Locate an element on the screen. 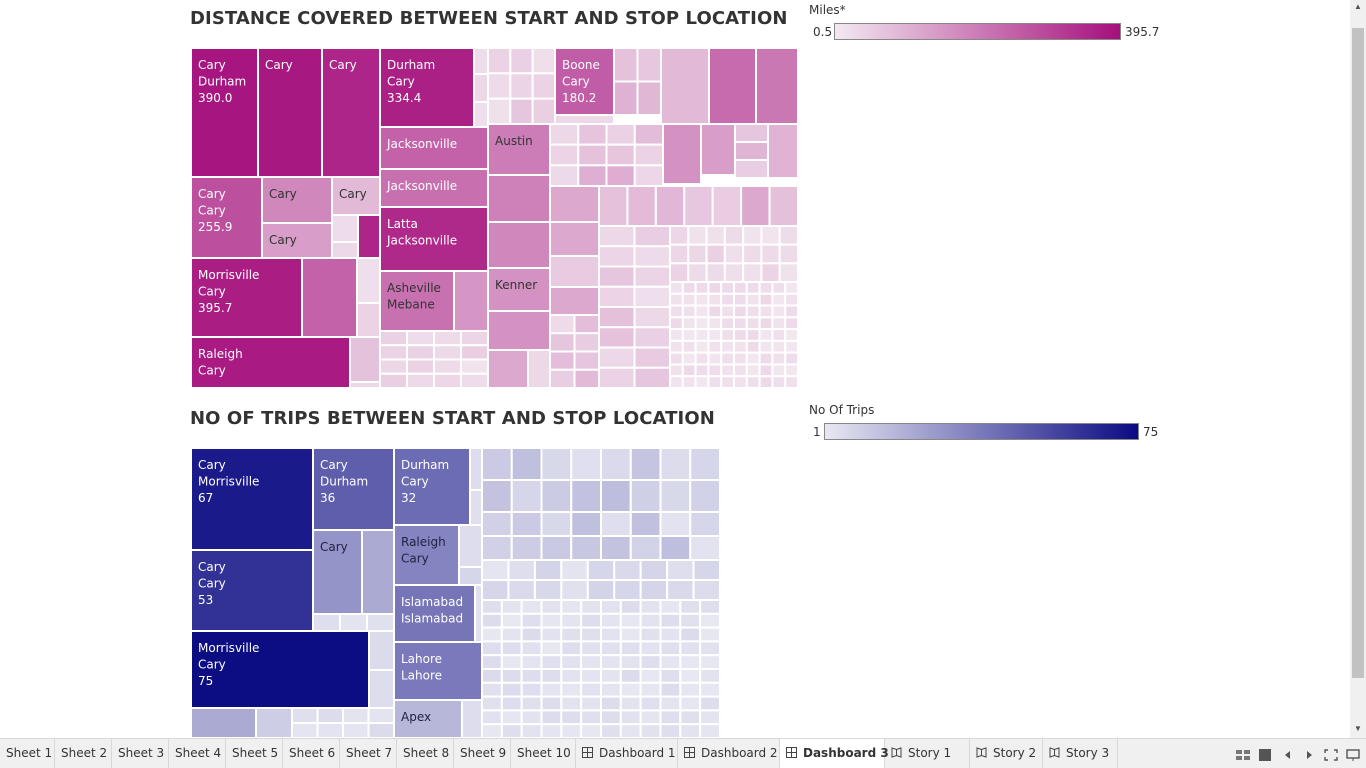 This screenshot has height=768, width=1366. fullscreen-icon is located at coordinates (1331, 754).